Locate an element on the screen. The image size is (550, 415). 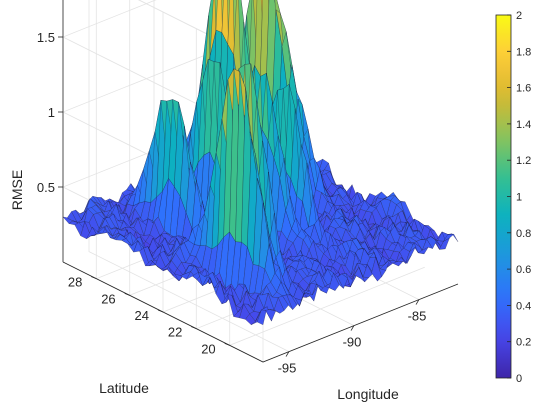
colorbar-tick-label-1: 0.2 is located at coordinates (523, 343).